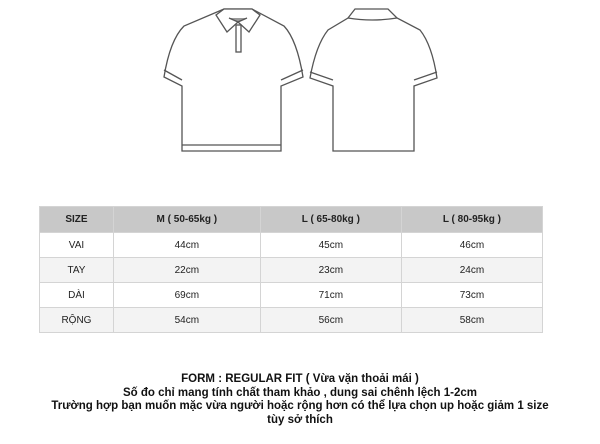 The image size is (600, 444). What do you see at coordinates (186, 320) in the screenshot?
I see `cell: 54cm` at bounding box center [186, 320].